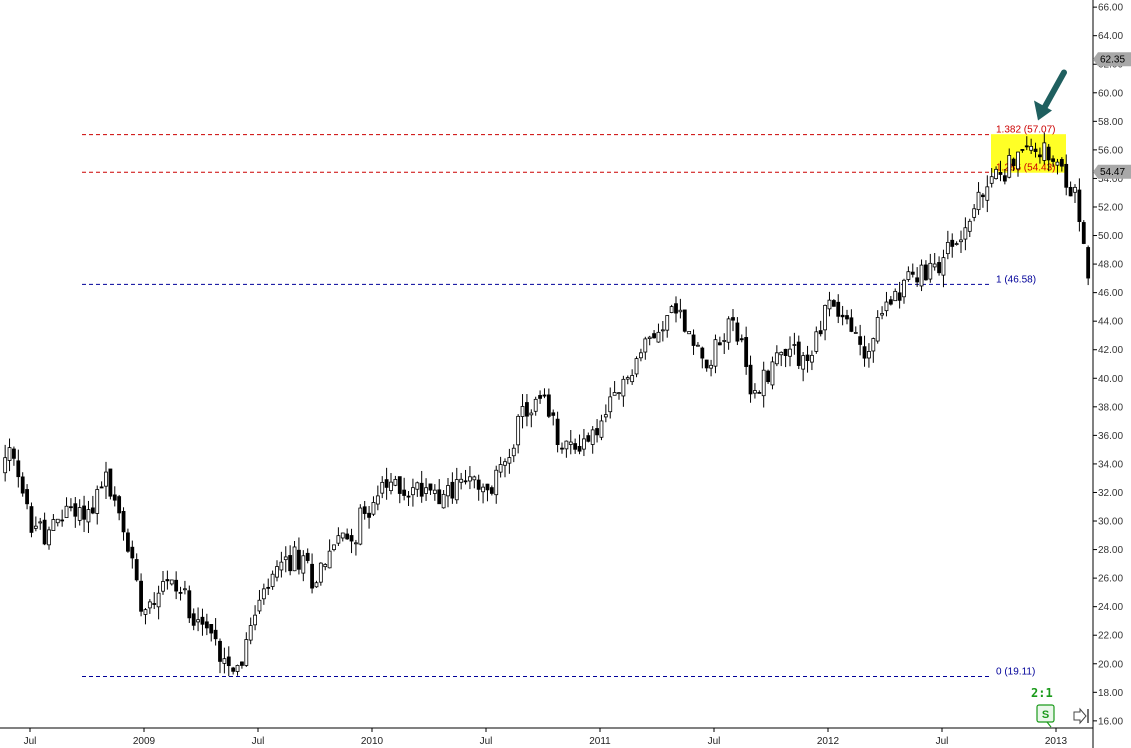 The image size is (1131, 748). What do you see at coordinates (1049, 724) in the screenshot?
I see `s-badge-pointer` at bounding box center [1049, 724].